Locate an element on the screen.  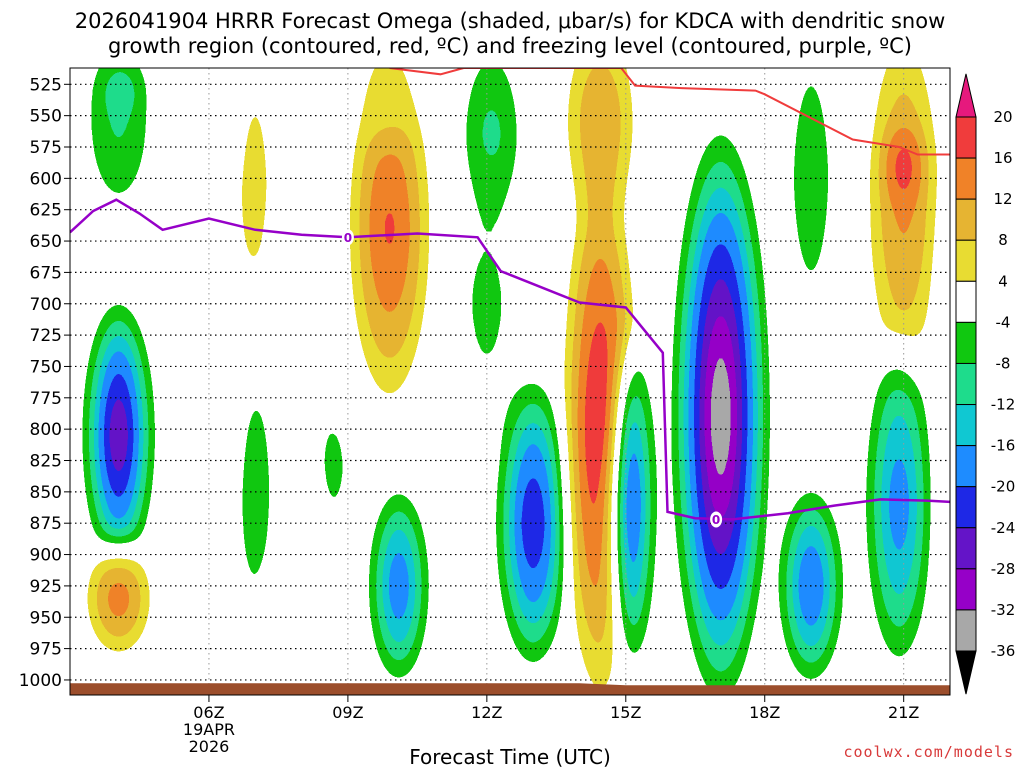
y-tick-label: 550 is located at coordinates (46, 117).